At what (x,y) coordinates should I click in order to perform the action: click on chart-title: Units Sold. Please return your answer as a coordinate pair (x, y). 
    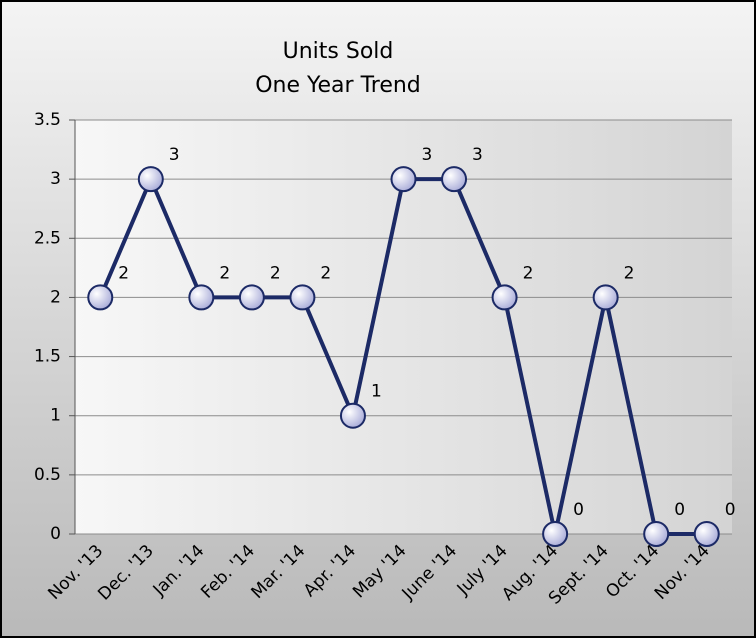
    Looking at the image, I should click on (338, 51).